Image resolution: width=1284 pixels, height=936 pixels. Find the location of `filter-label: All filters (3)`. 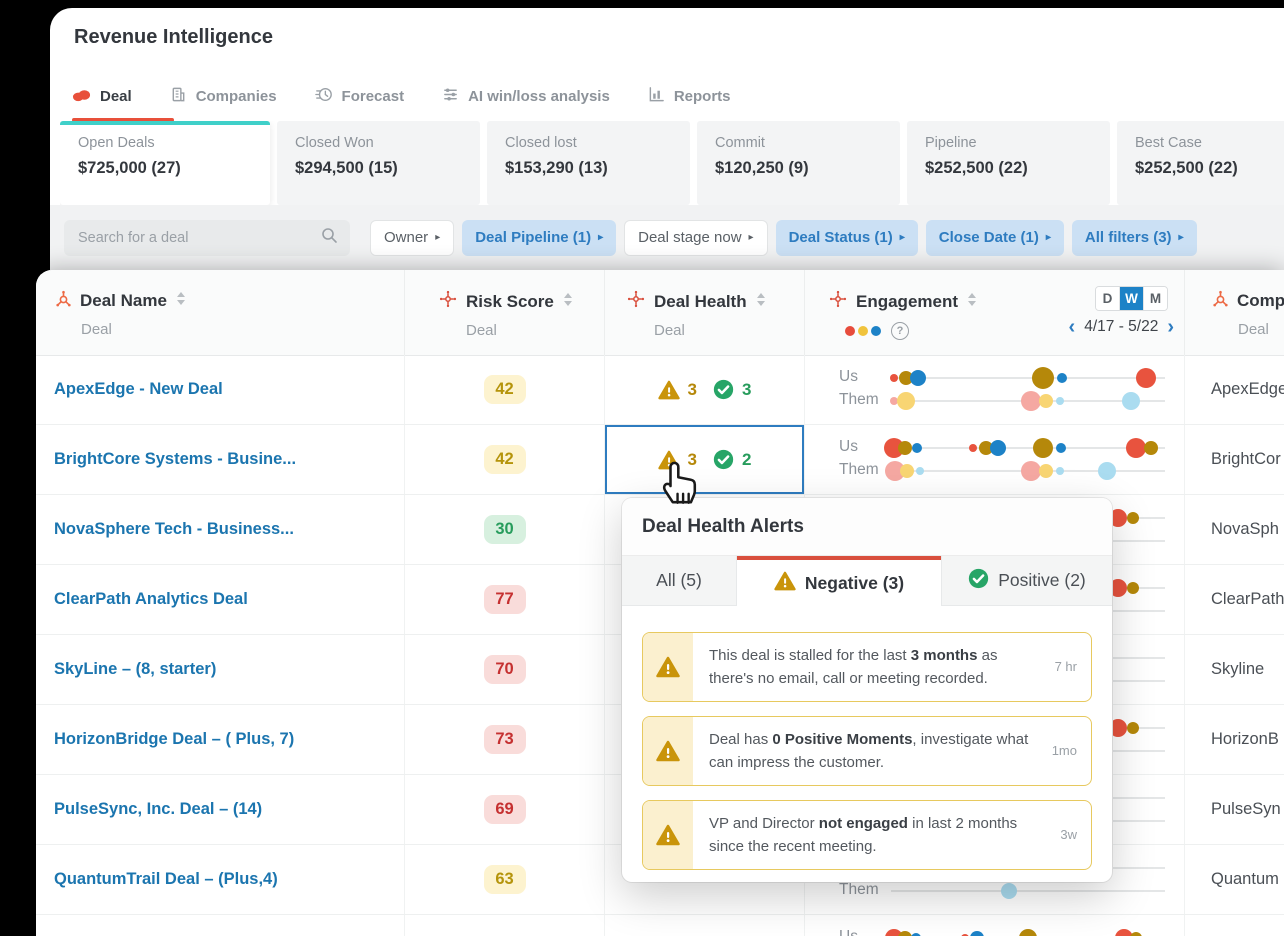

filter-label: All filters (3) is located at coordinates (1128, 237).